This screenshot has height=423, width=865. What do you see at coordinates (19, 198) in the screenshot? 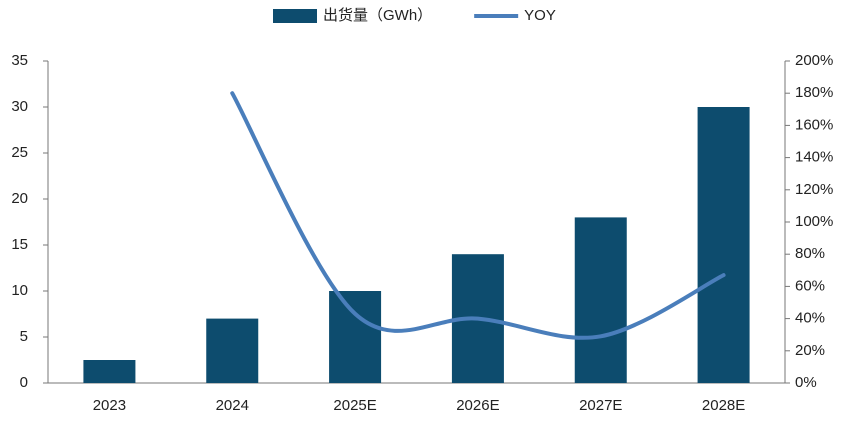
I see `y-tick-label: 20` at bounding box center [19, 198].